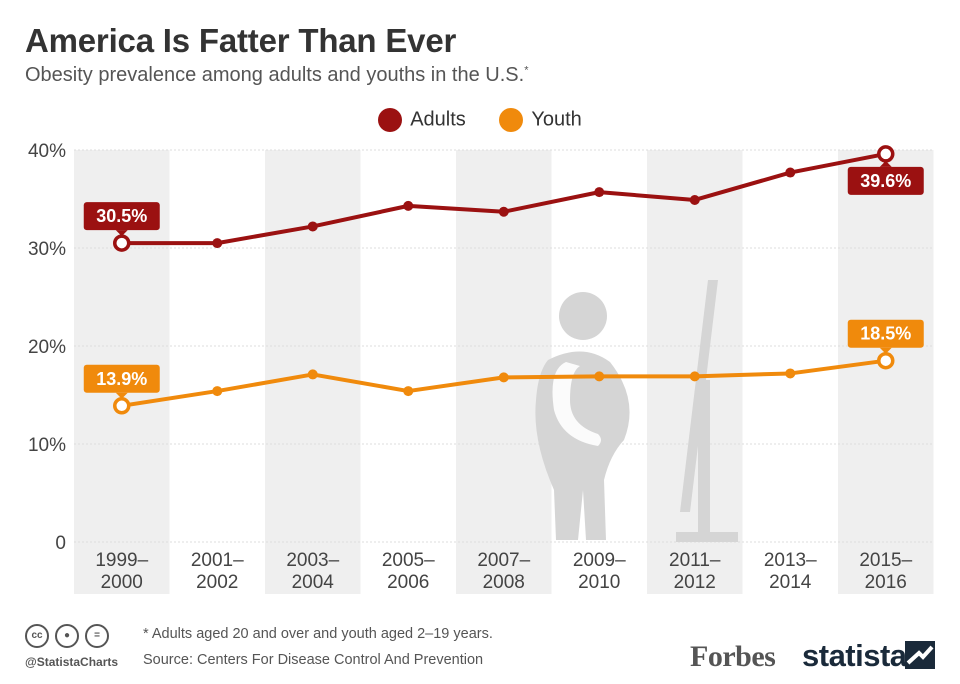 This screenshot has width=960, height=684. What do you see at coordinates (217, 571) in the screenshot?
I see `x-tick-label: 2001– 2002` at bounding box center [217, 571].